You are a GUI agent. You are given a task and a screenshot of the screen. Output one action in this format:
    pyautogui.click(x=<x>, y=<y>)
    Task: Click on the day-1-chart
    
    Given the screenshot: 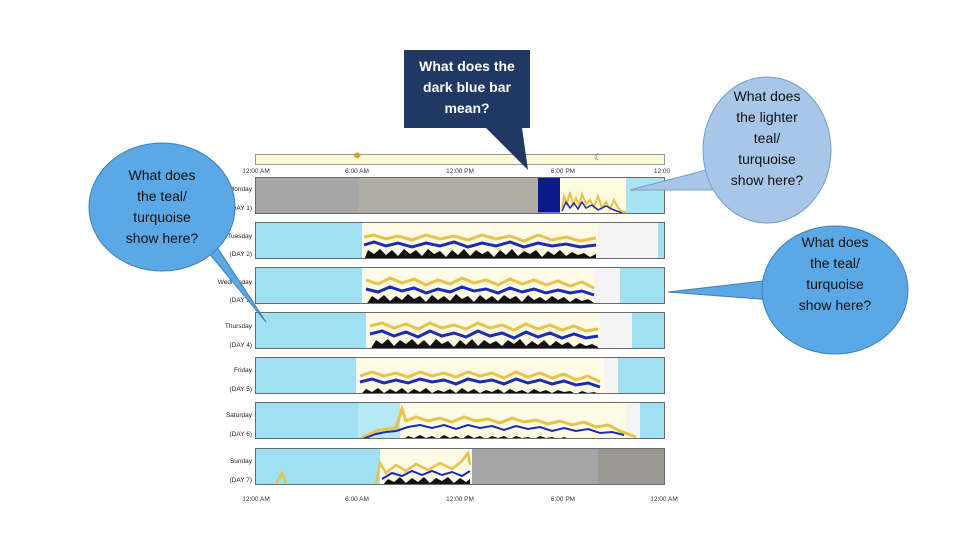 What is the action you would take?
    pyautogui.click(x=460, y=195)
    